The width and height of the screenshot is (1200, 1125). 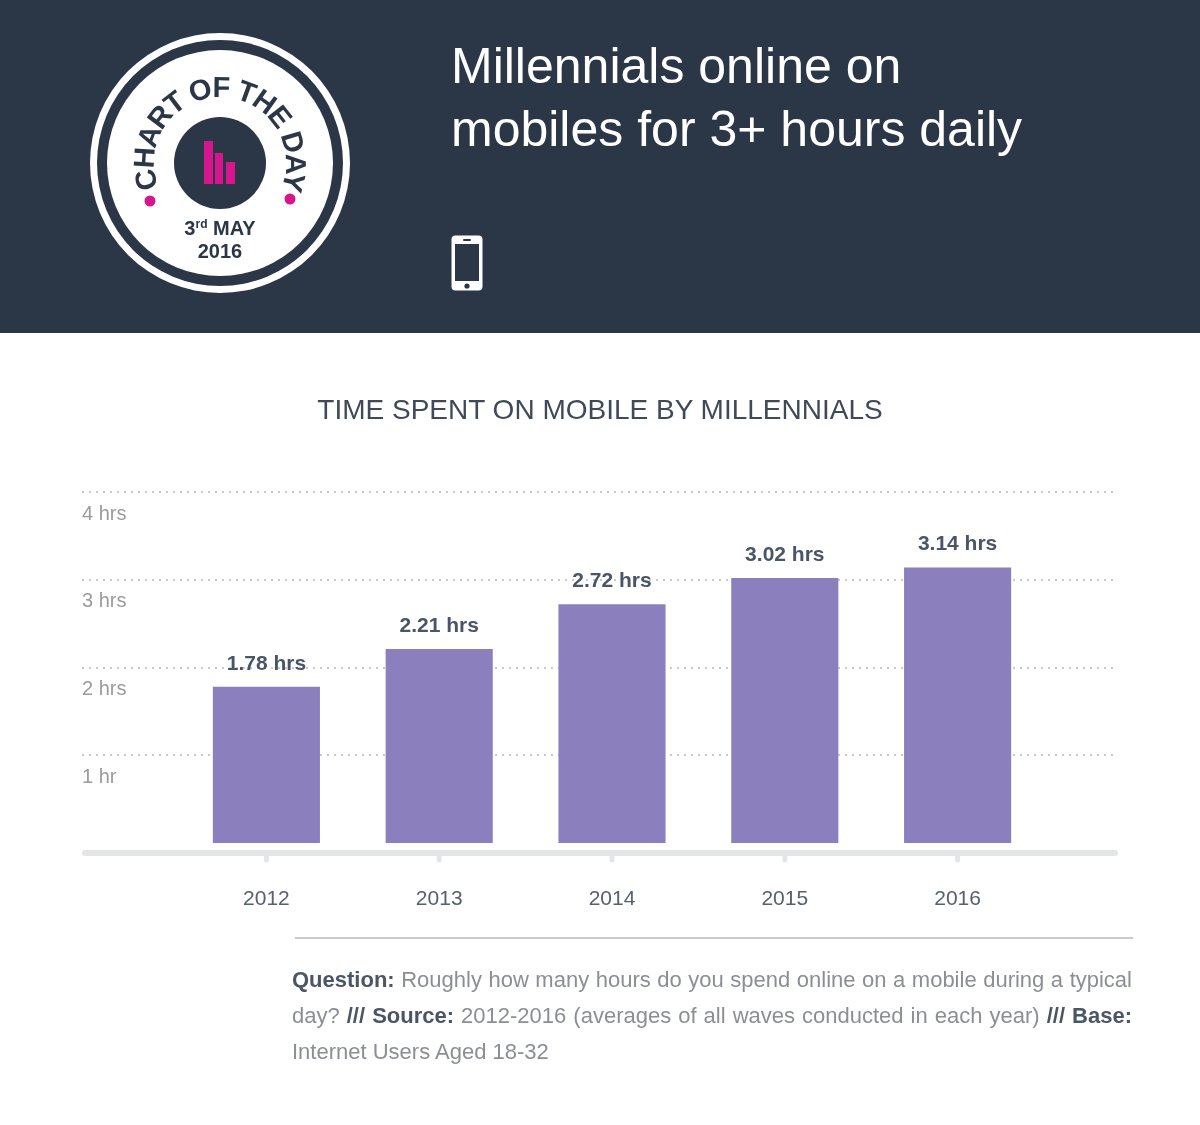 What do you see at coordinates (712, 1015) in the screenshot?
I see `text: Question: Roughly how many hours do you spend online on a mobile during a typical day? /// Source: 2012-2016 (averages of all waves conducted in each year) /// Base: Internet Users Aged 18-32` at bounding box center [712, 1015].